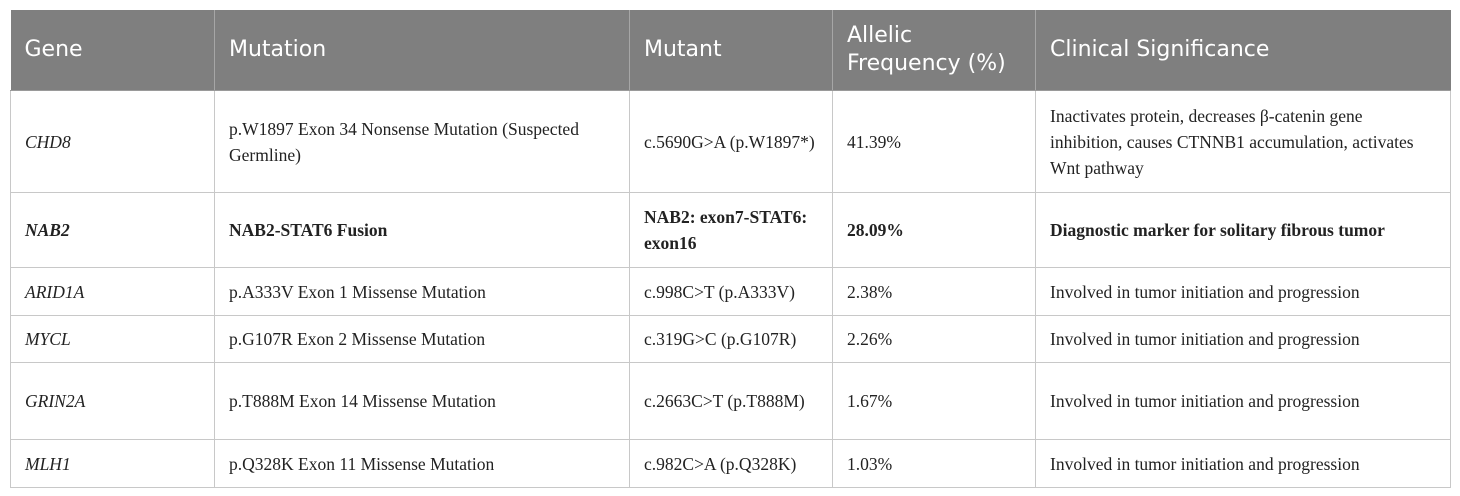  I want to click on header-mutant: Mutant, so click(731, 50).